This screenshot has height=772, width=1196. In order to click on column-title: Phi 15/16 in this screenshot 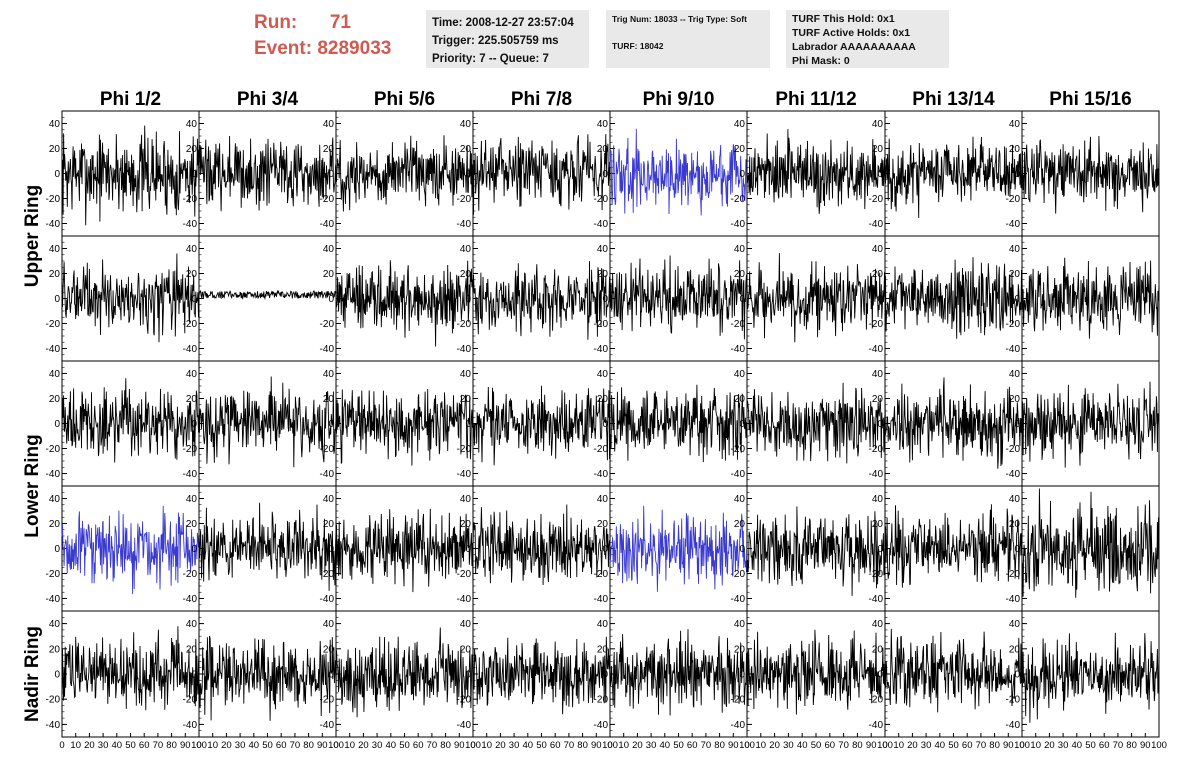, I will do `click(1090, 99)`.